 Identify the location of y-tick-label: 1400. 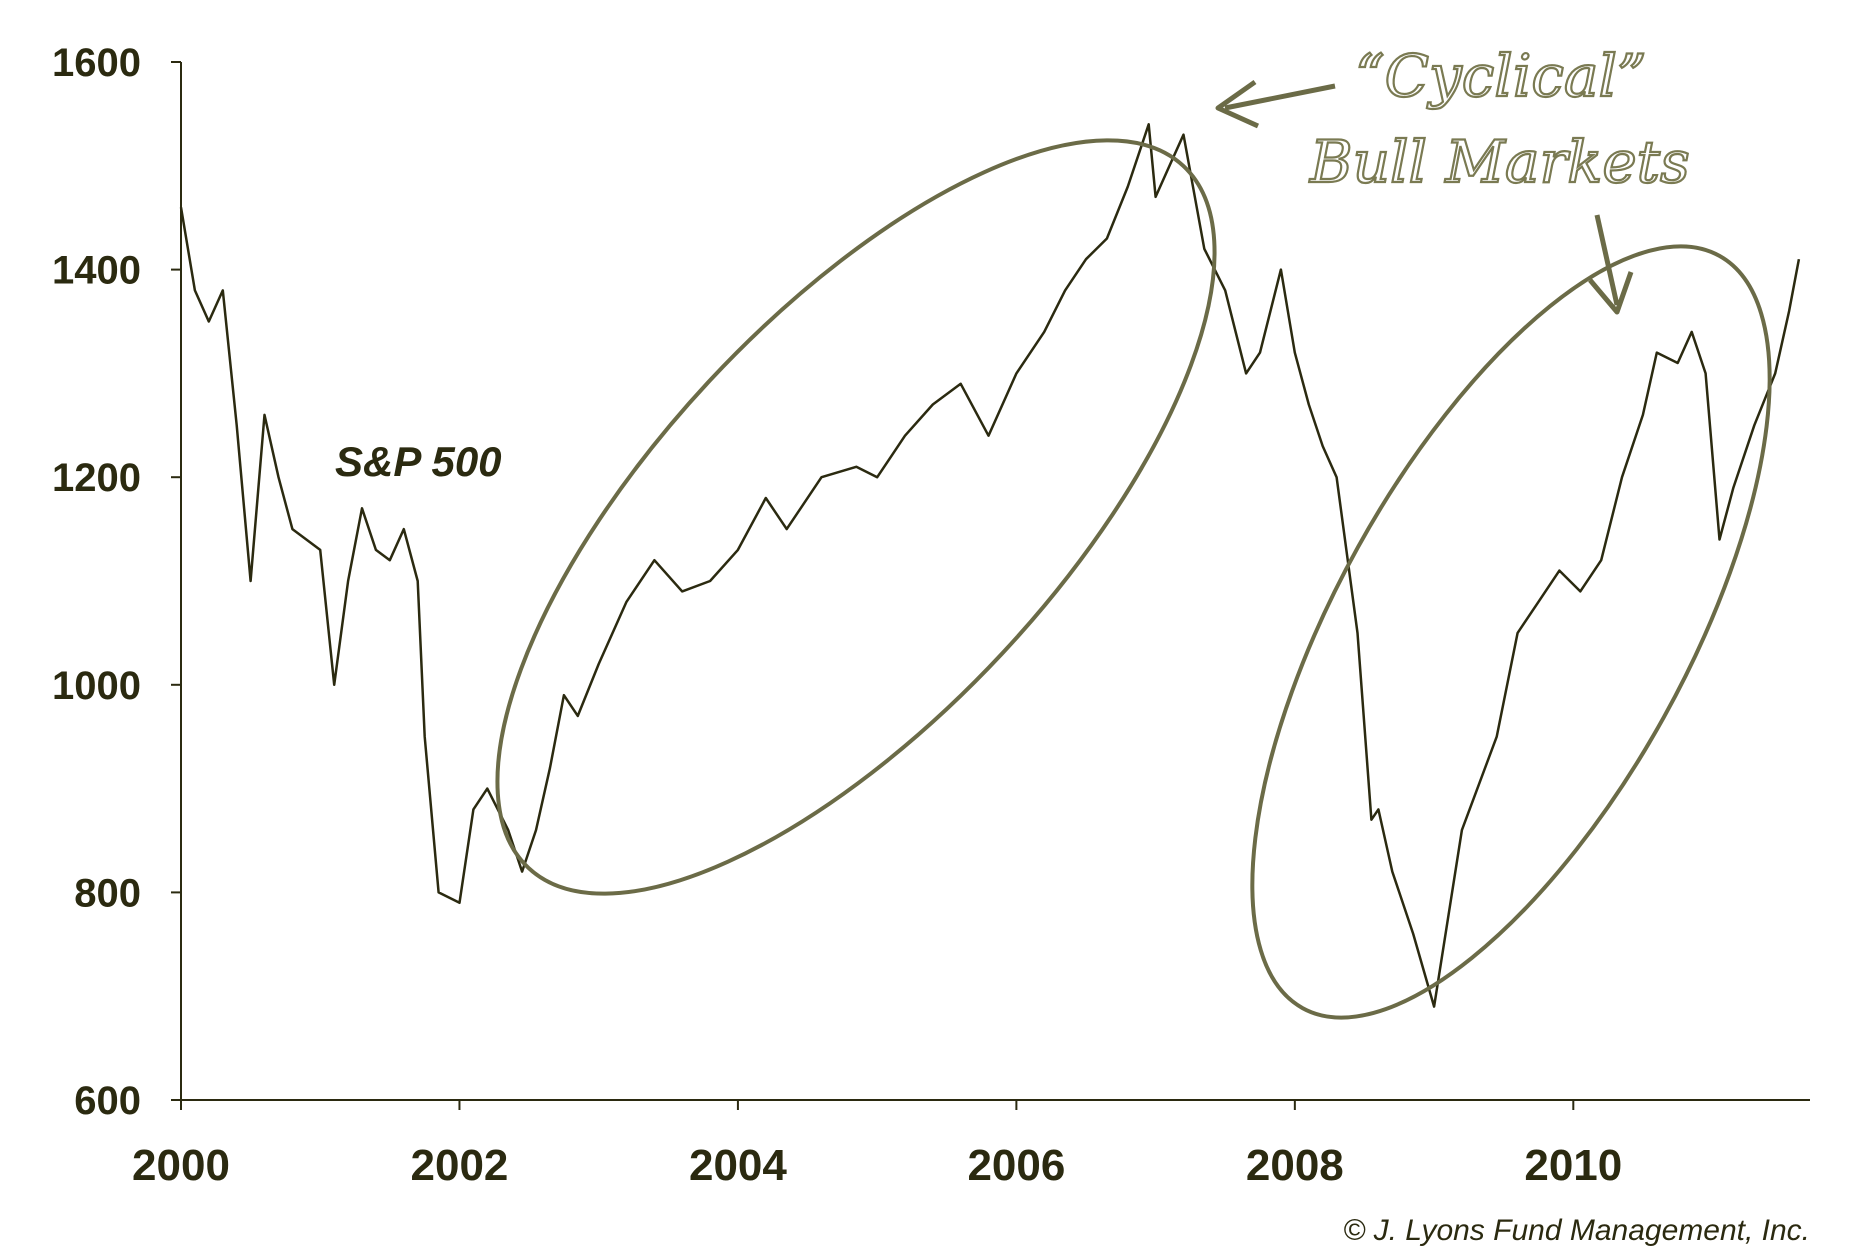
(96, 271).